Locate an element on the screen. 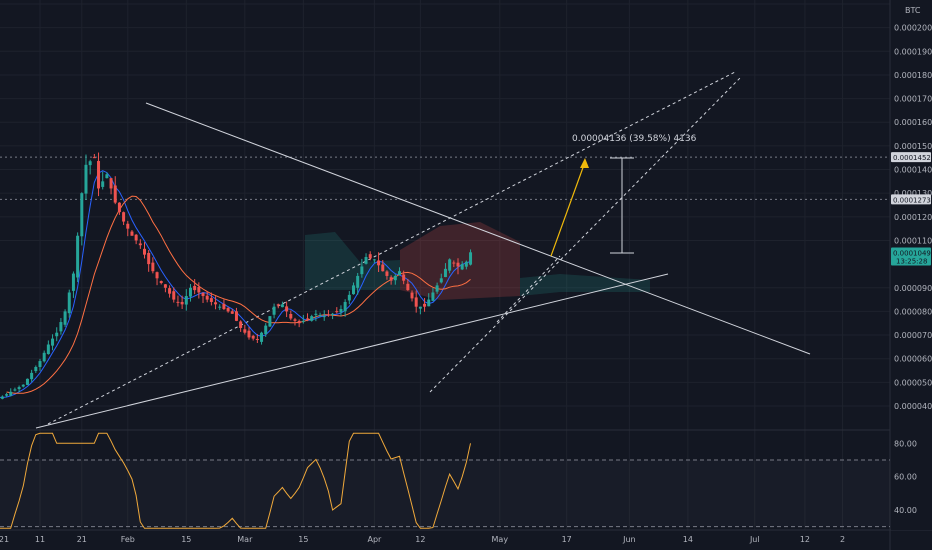 Image resolution: width=932 pixels, height=550 pixels. x-tick-label: 14 is located at coordinates (688, 539).